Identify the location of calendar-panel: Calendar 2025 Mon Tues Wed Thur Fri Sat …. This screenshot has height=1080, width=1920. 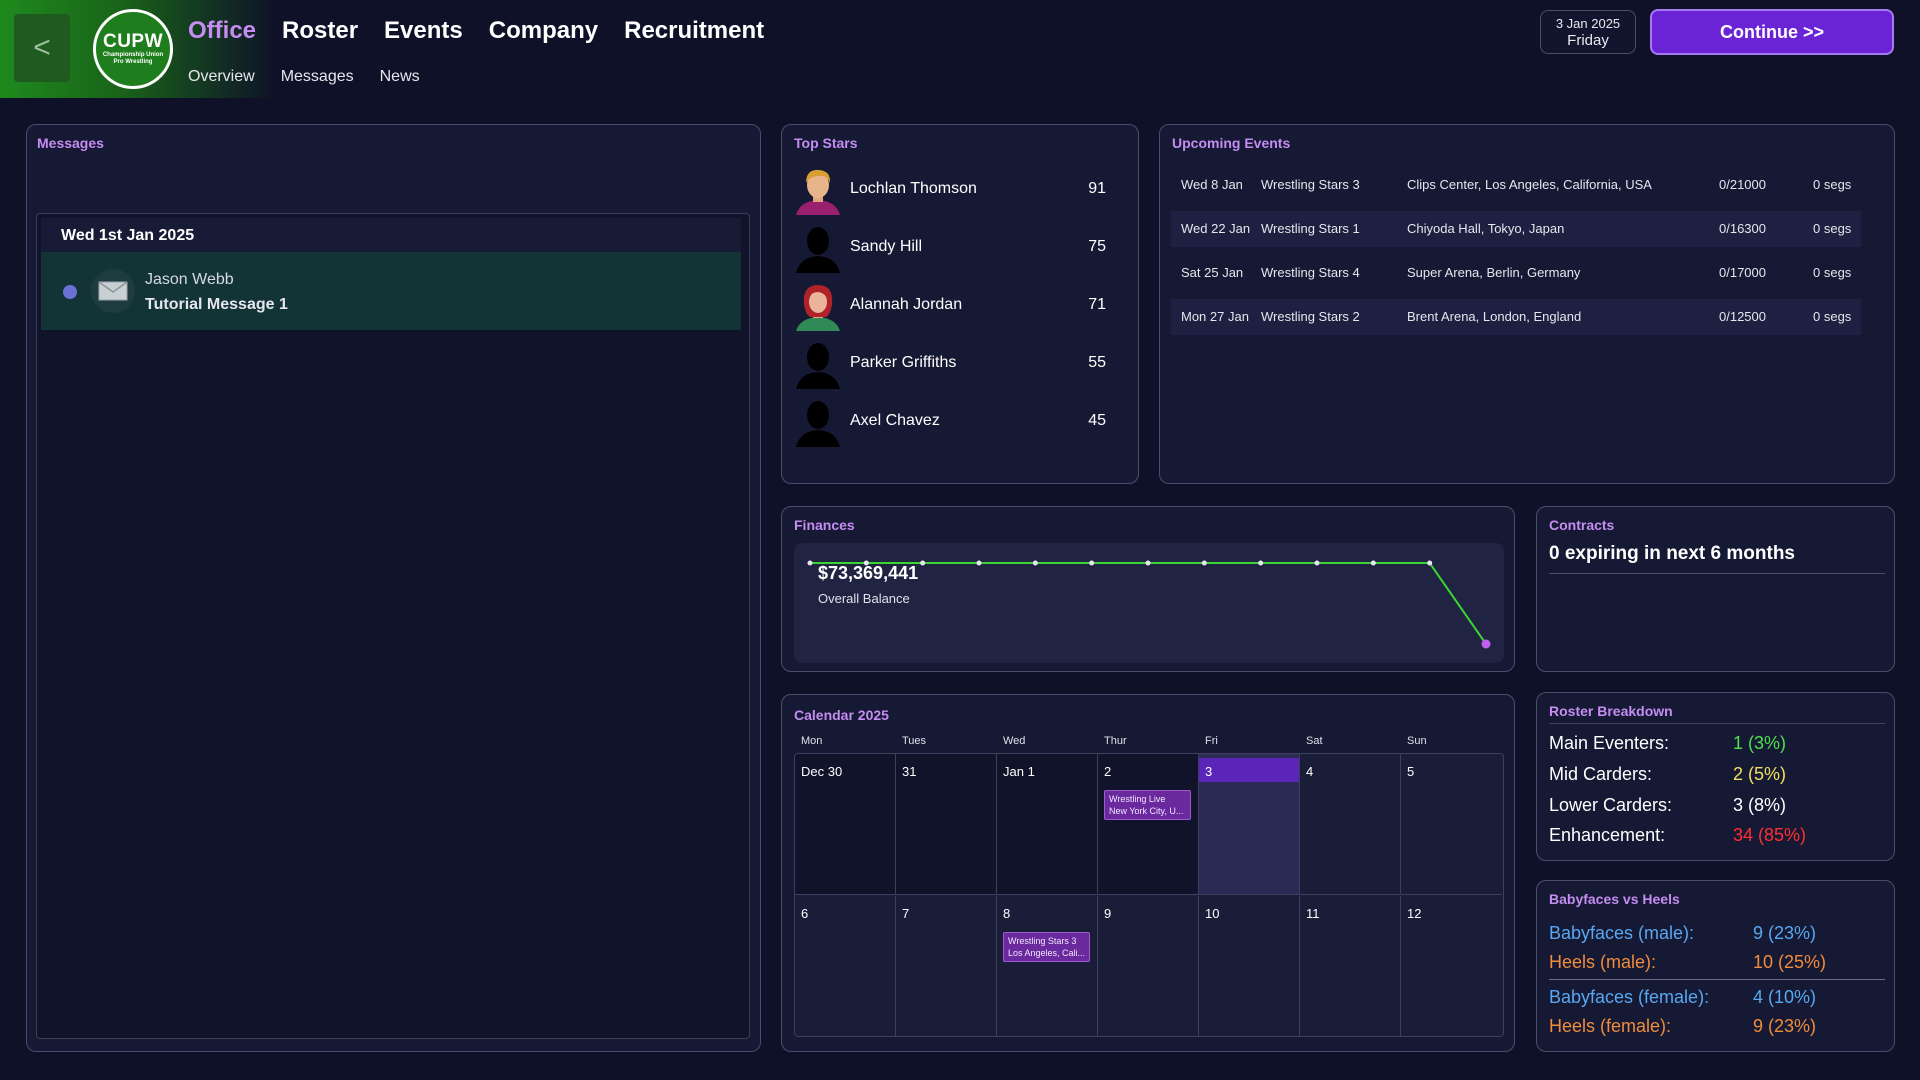
(1148, 873).